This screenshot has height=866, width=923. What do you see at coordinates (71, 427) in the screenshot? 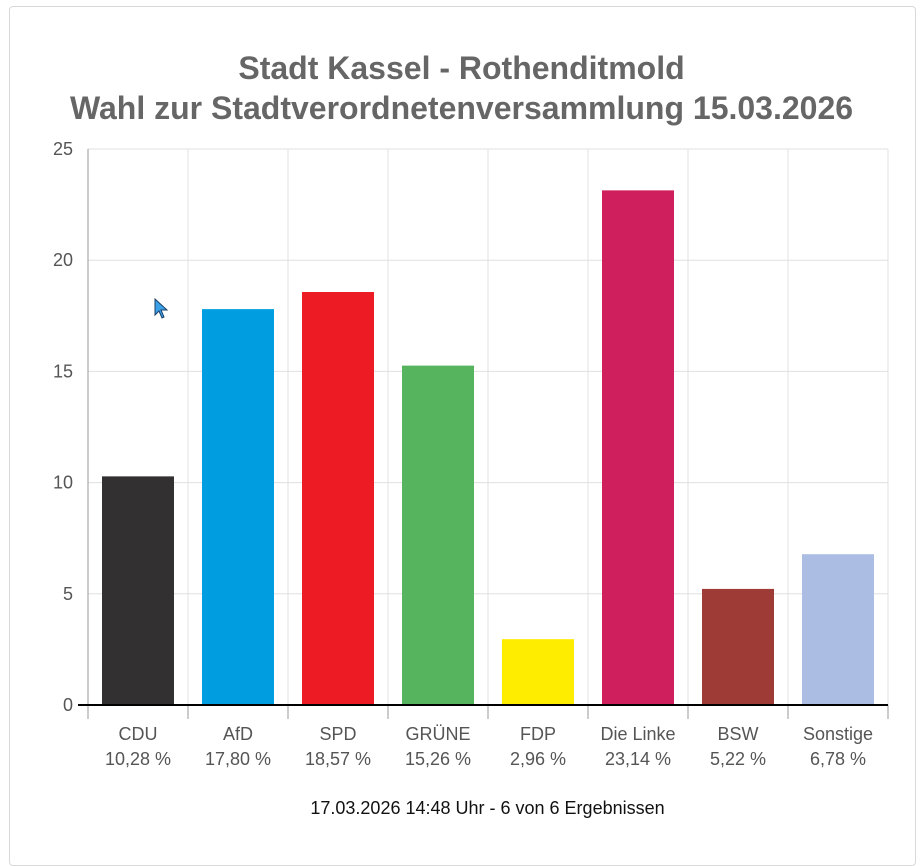
I see `y-axis: 0 5 10 15 20 25` at bounding box center [71, 427].